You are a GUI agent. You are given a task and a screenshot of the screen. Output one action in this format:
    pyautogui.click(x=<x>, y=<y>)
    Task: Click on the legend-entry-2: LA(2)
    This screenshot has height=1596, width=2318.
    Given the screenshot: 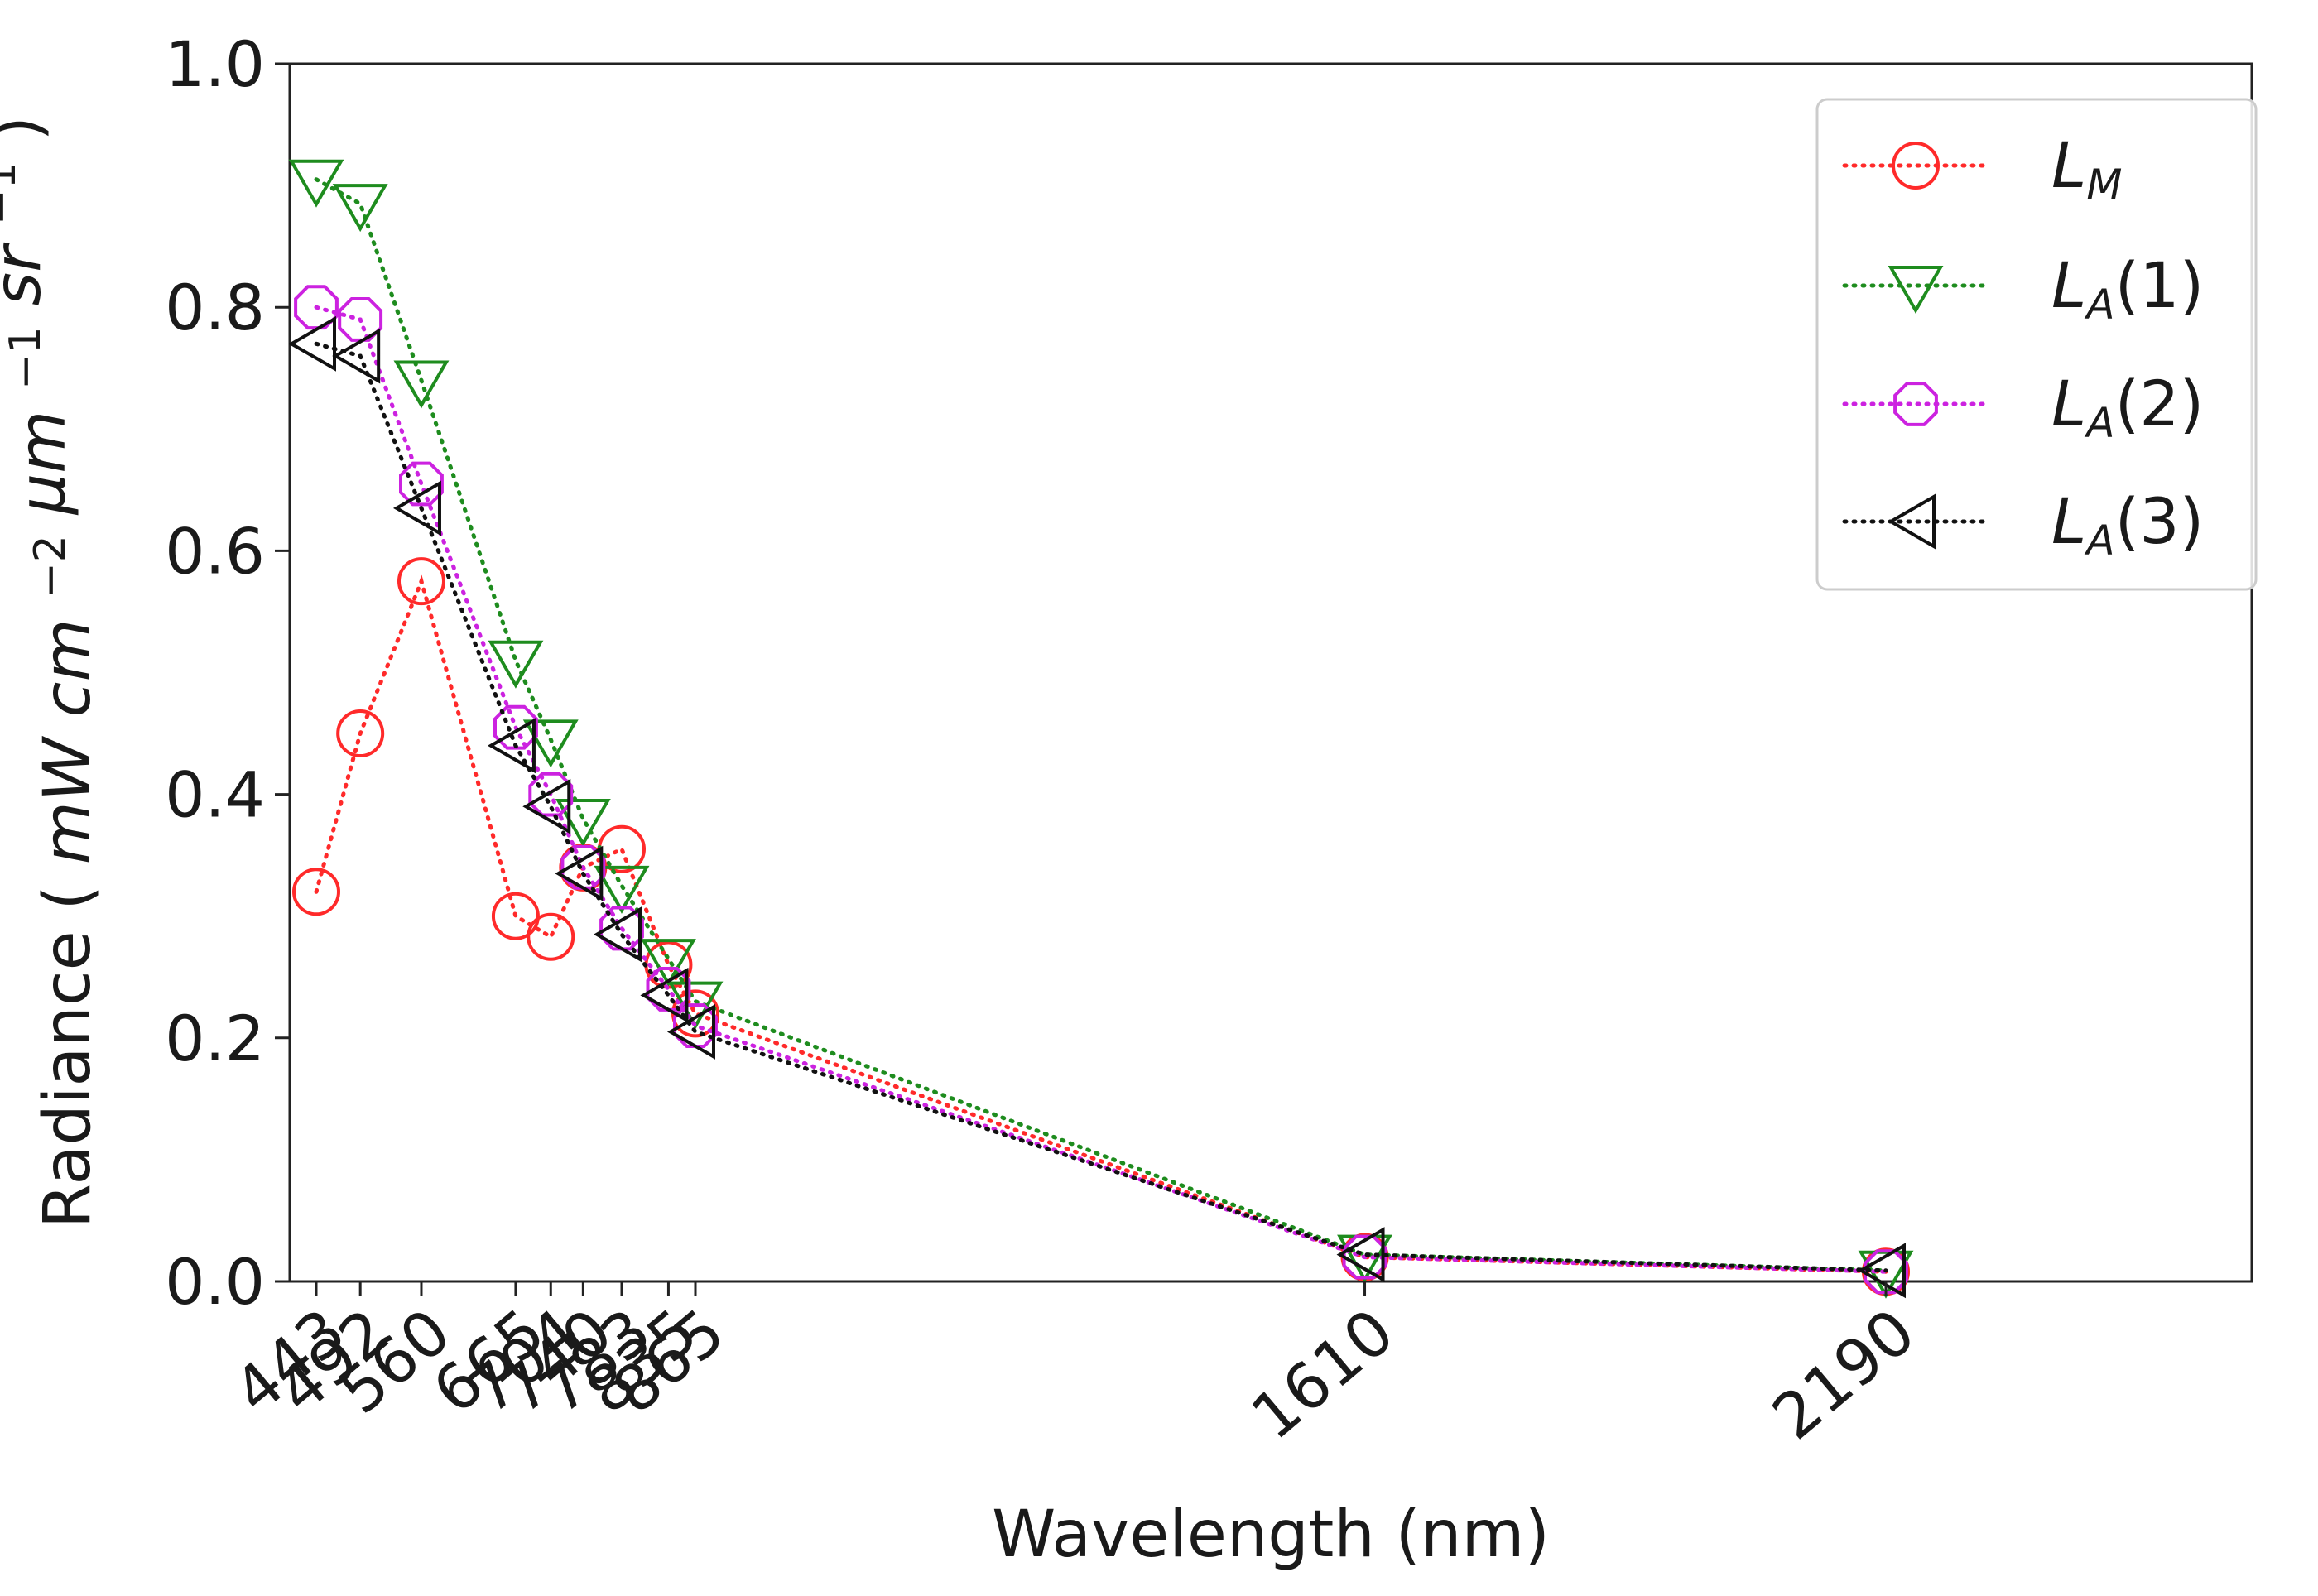 What is the action you would take?
    pyautogui.click(x=2023, y=407)
    